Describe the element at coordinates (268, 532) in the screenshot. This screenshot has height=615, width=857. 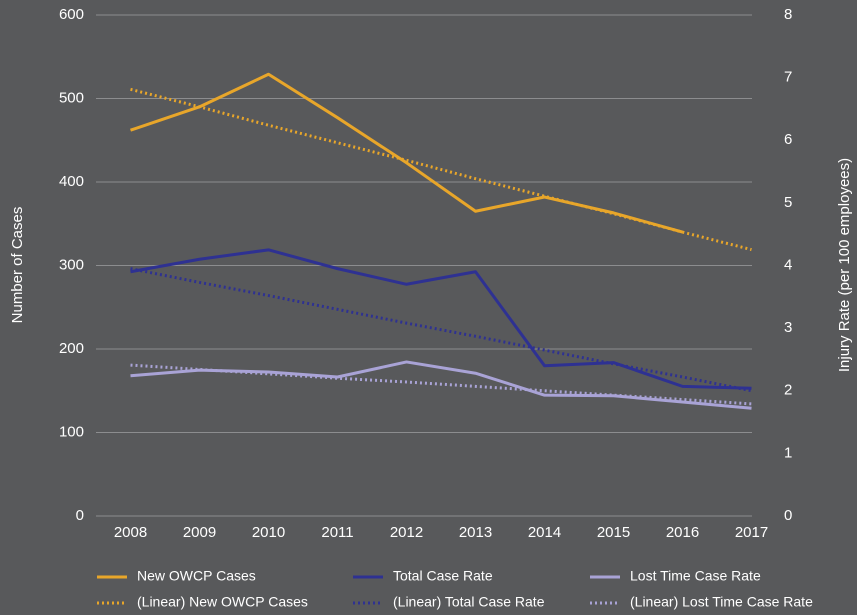
I see `x-tick-label: 2010` at that location.